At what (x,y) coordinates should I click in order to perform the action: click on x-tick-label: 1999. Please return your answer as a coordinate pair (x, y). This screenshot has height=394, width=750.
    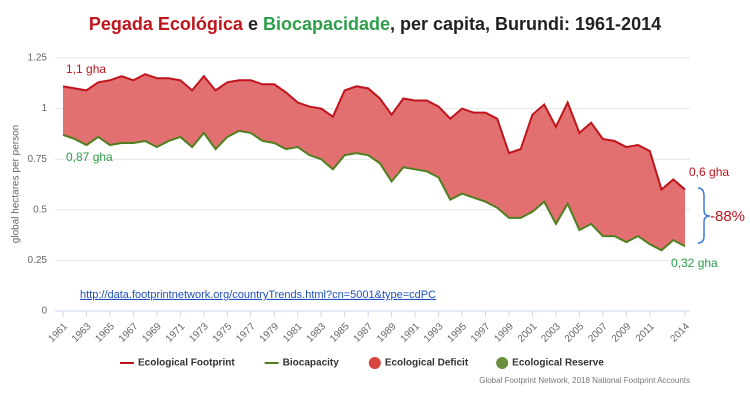
    Looking at the image, I should click on (504, 333).